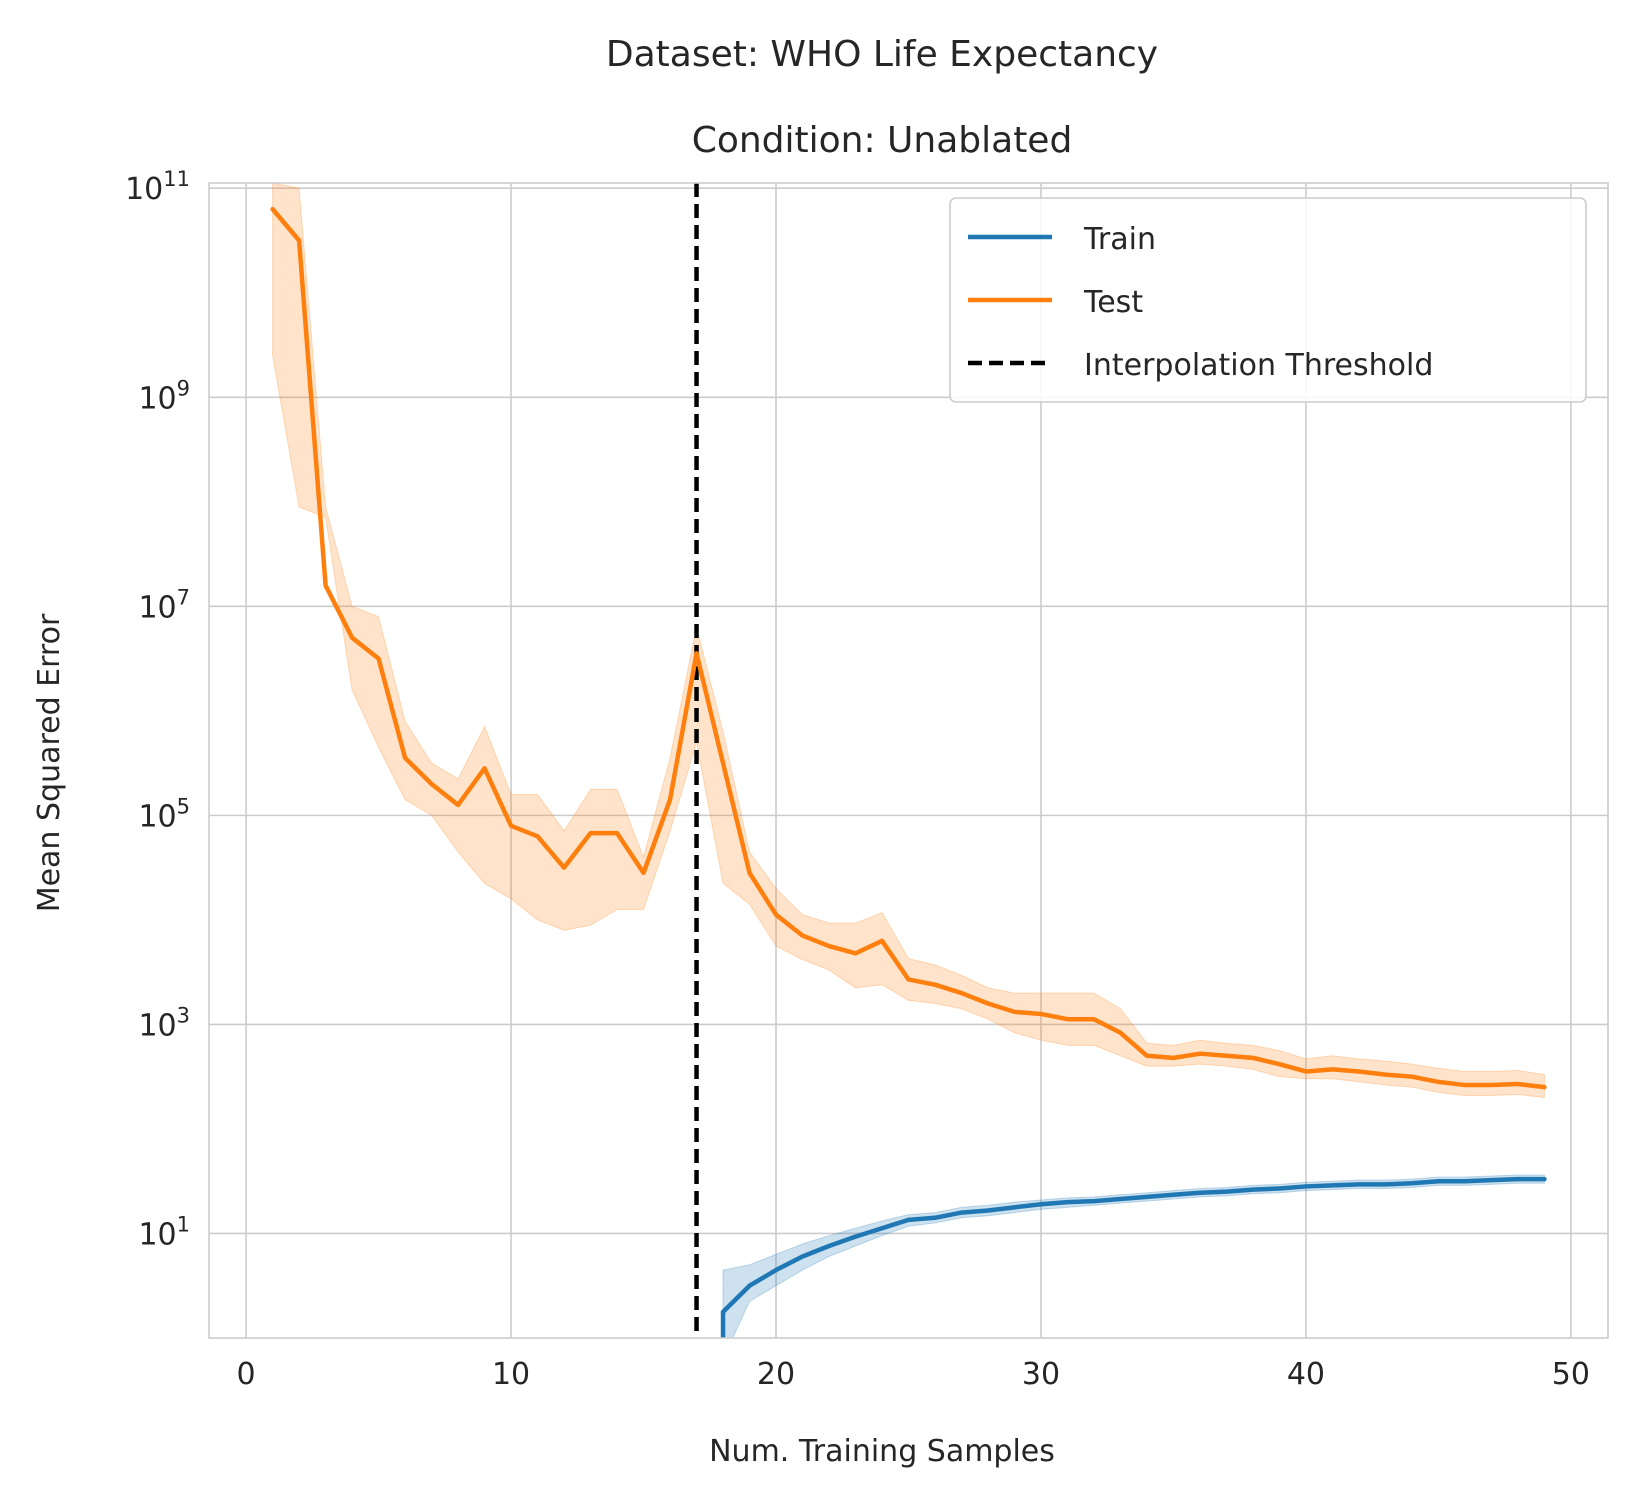 Image resolution: width=1632 pixels, height=1494 pixels. I want to click on x-tick-label: 0, so click(246, 1374).